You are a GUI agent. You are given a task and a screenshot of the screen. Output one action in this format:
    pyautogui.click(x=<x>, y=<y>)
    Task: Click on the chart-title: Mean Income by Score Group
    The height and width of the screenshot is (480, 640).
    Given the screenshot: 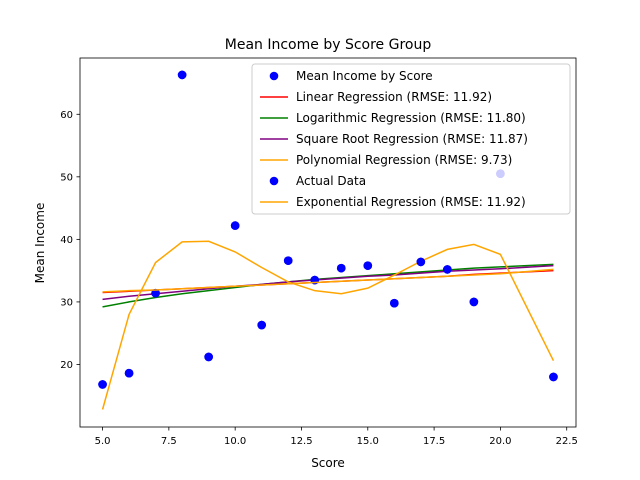 What is the action you would take?
    pyautogui.click(x=328, y=45)
    